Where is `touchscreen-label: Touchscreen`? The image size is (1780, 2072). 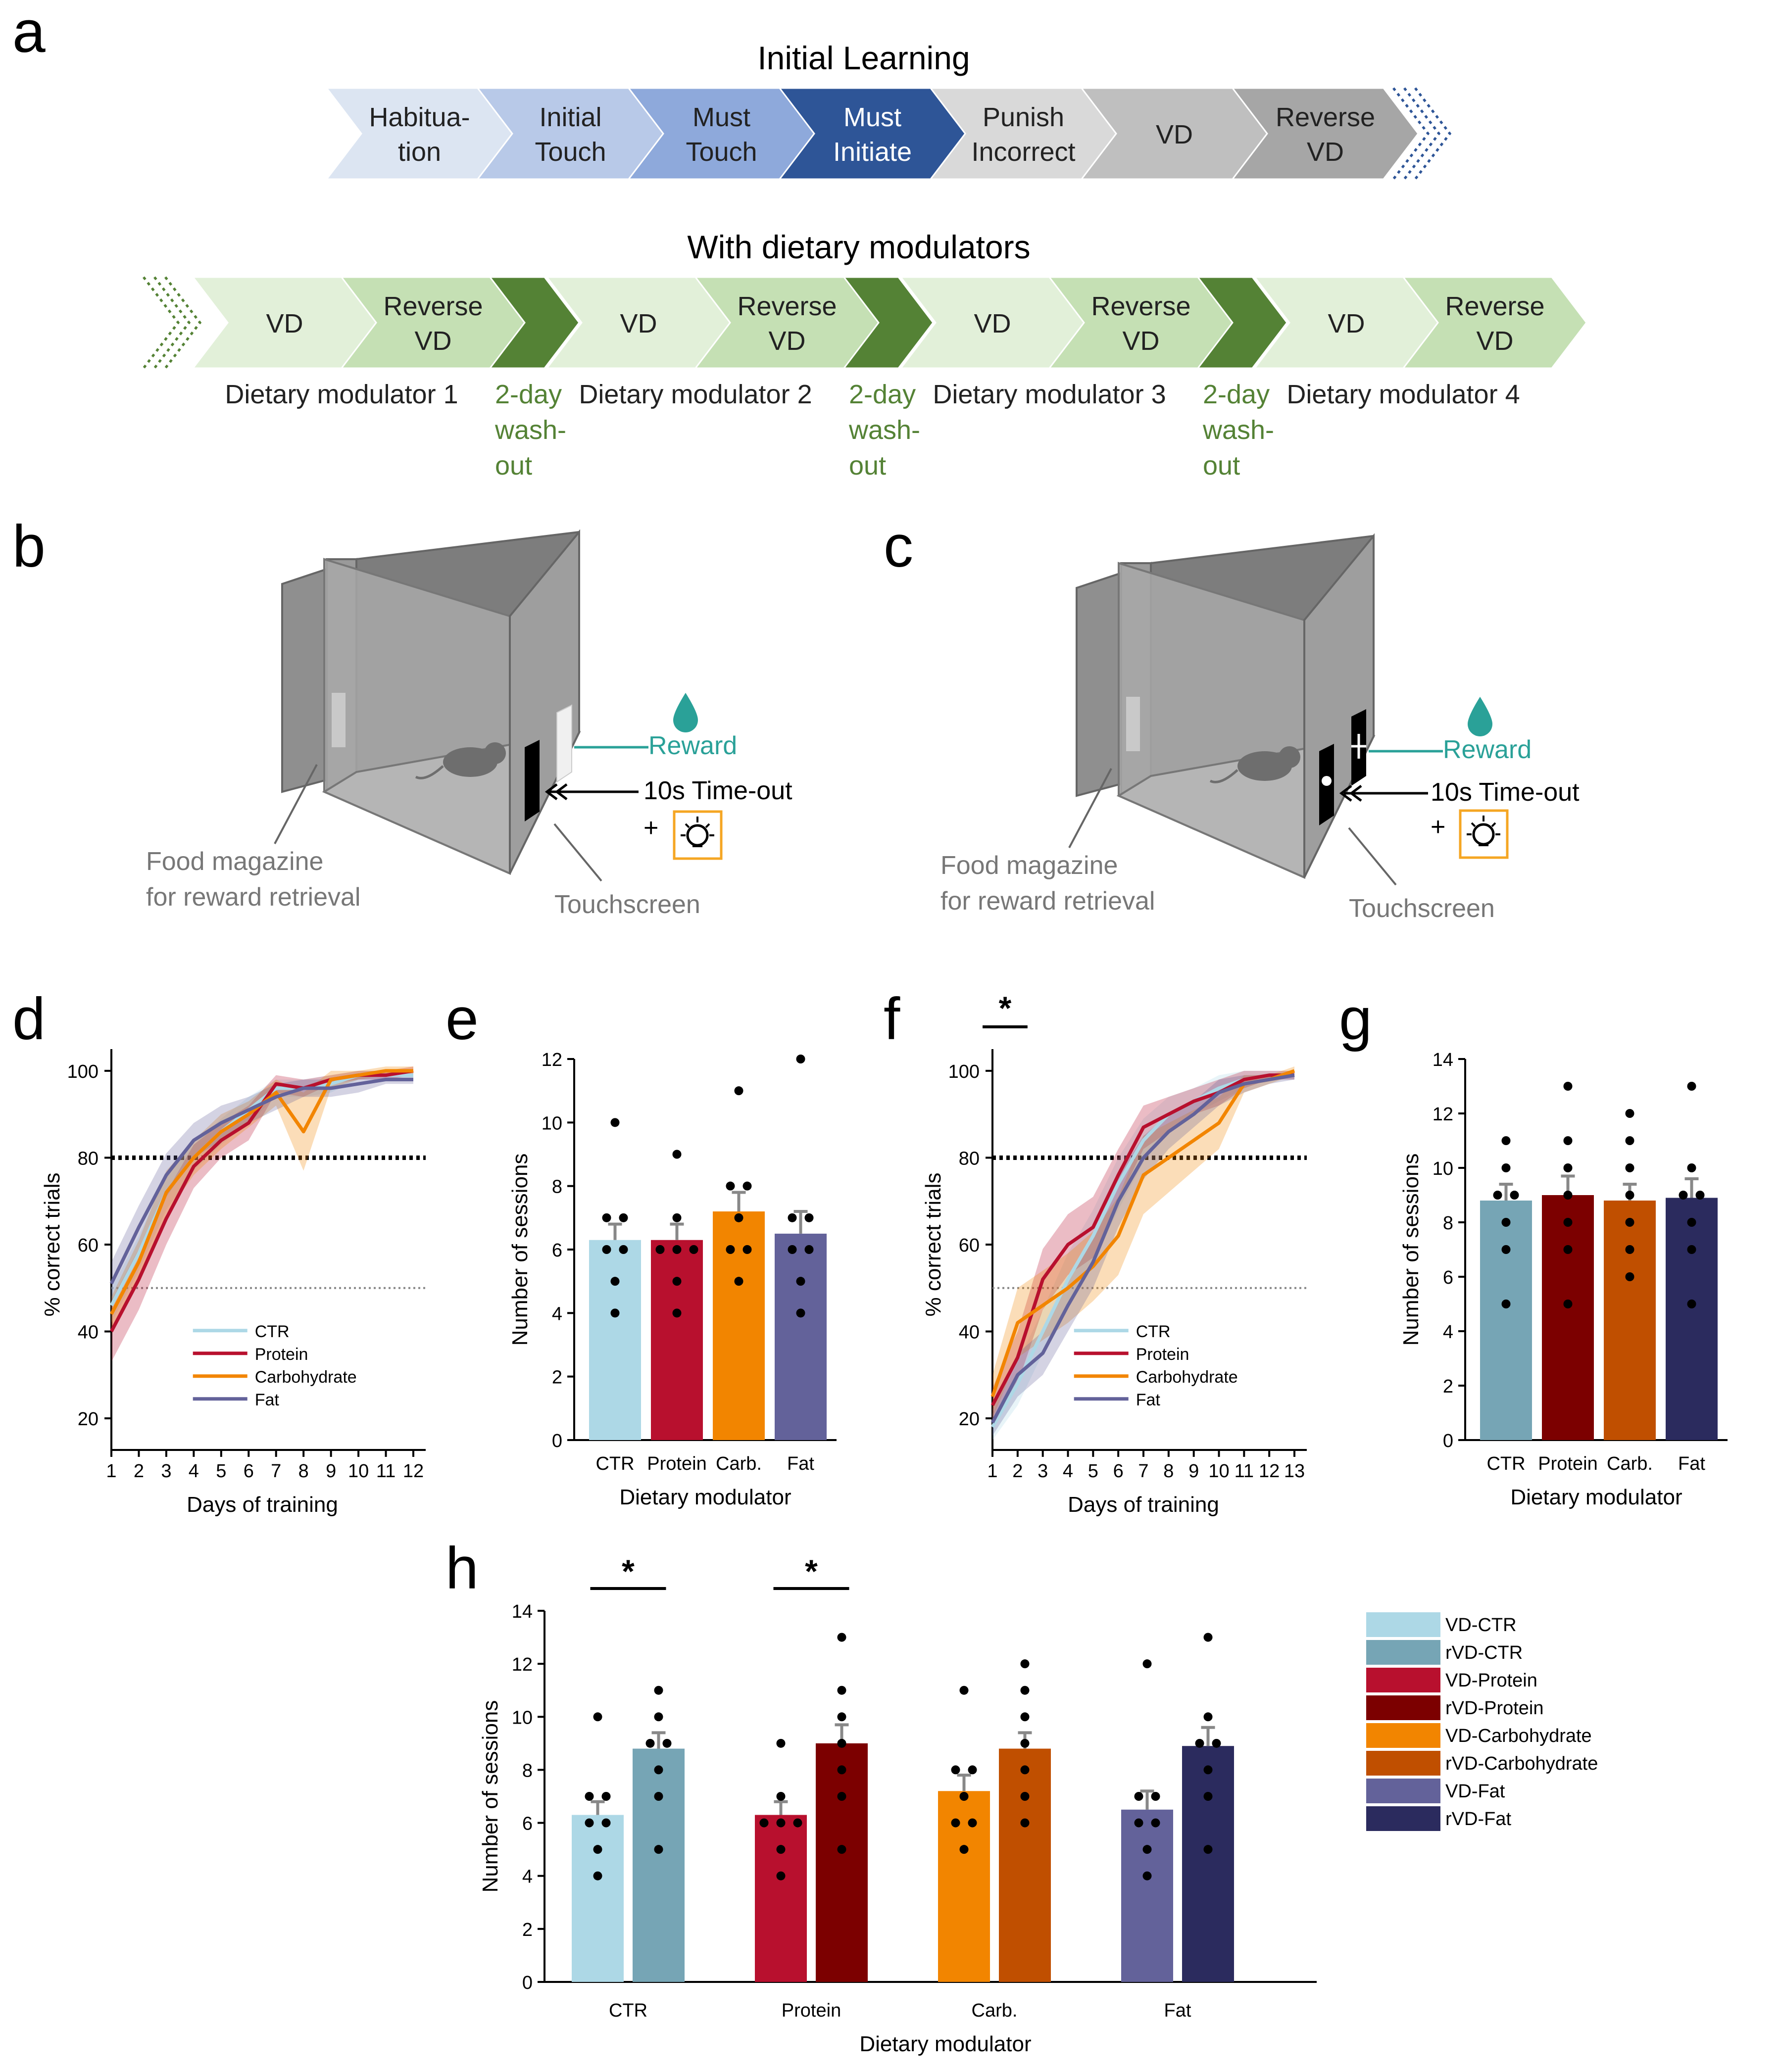 touchscreen-label: Touchscreen is located at coordinates (627, 904).